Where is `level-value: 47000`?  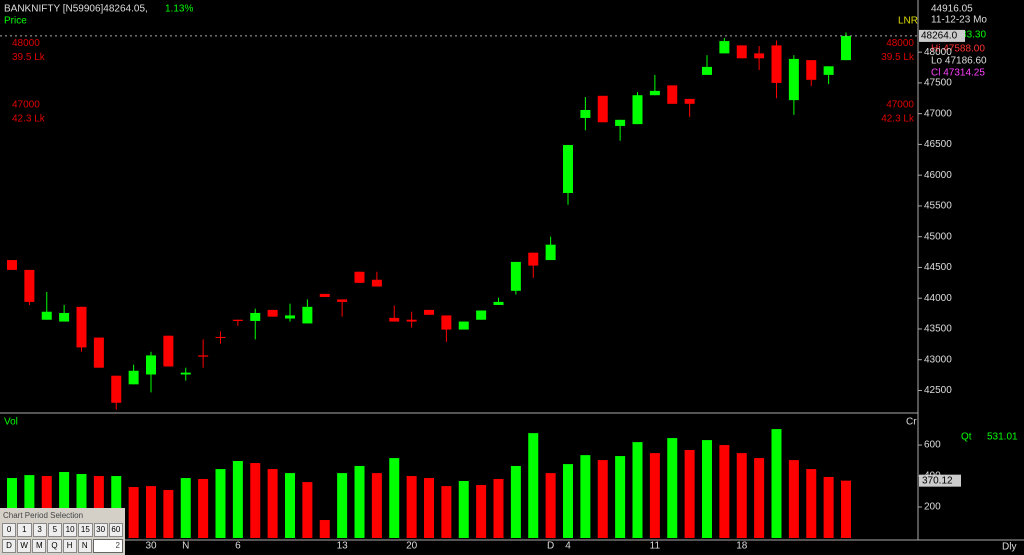
level-value: 47000 is located at coordinates (26, 104).